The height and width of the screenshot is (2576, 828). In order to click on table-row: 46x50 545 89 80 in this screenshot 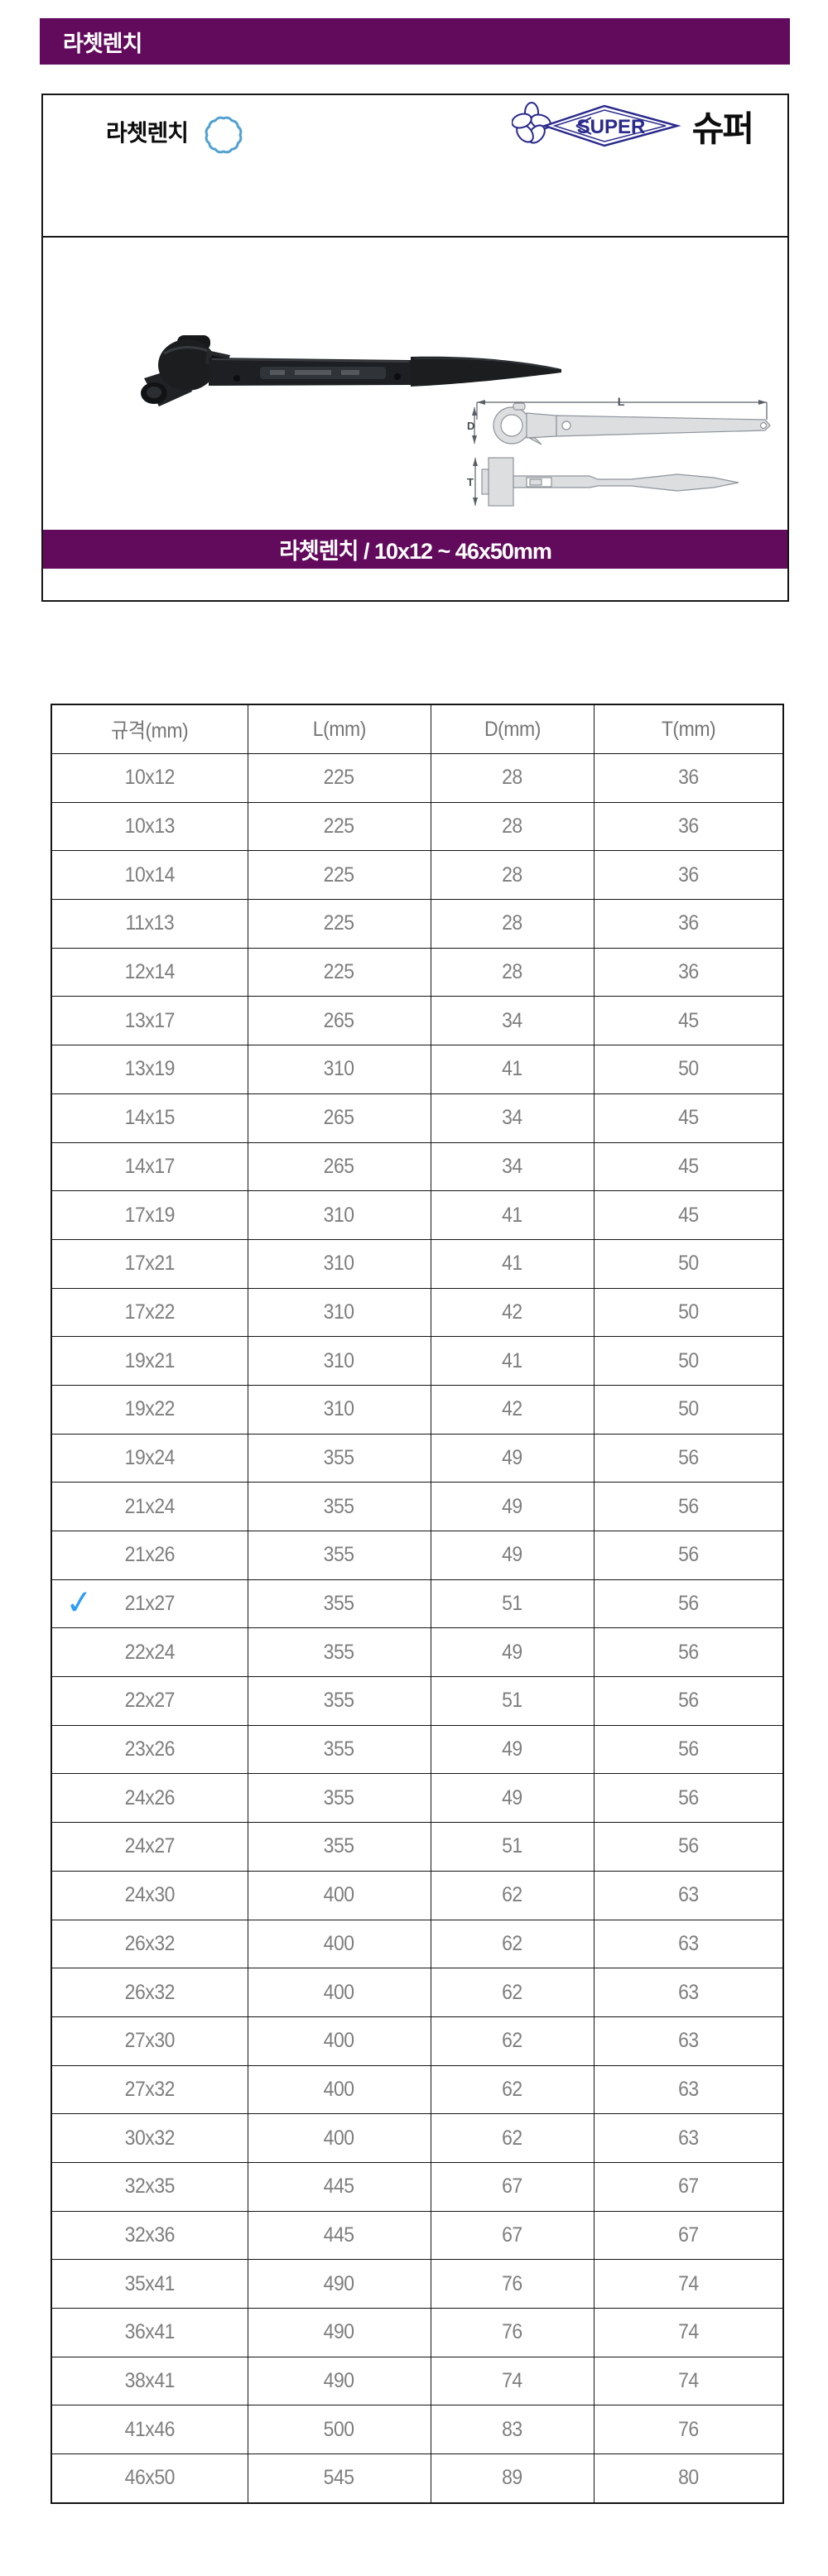, I will do `click(417, 2478)`.